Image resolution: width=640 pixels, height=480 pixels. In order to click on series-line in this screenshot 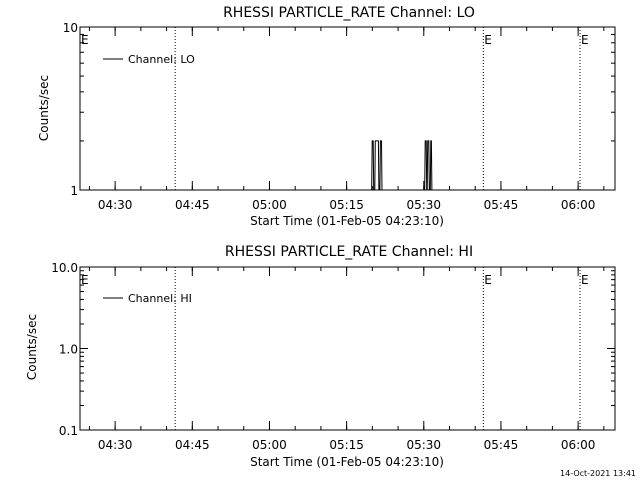, I will do `click(402, 165)`.